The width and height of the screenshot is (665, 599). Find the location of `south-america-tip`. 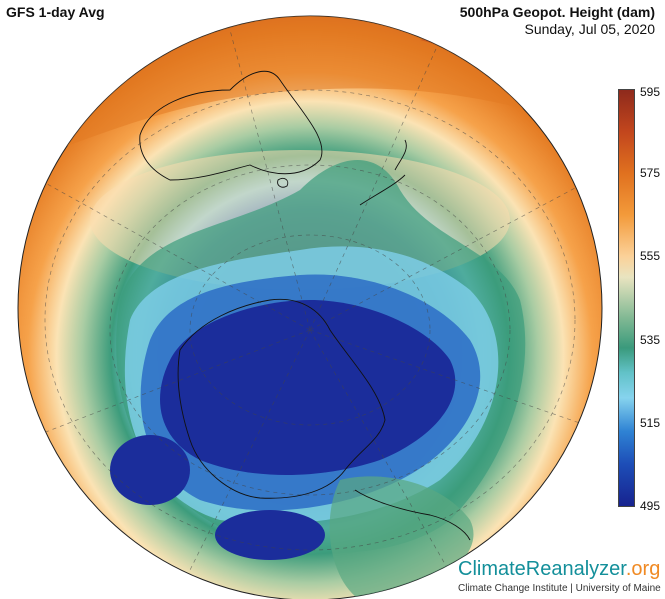

south-america-tip is located at coordinates (412, 515).